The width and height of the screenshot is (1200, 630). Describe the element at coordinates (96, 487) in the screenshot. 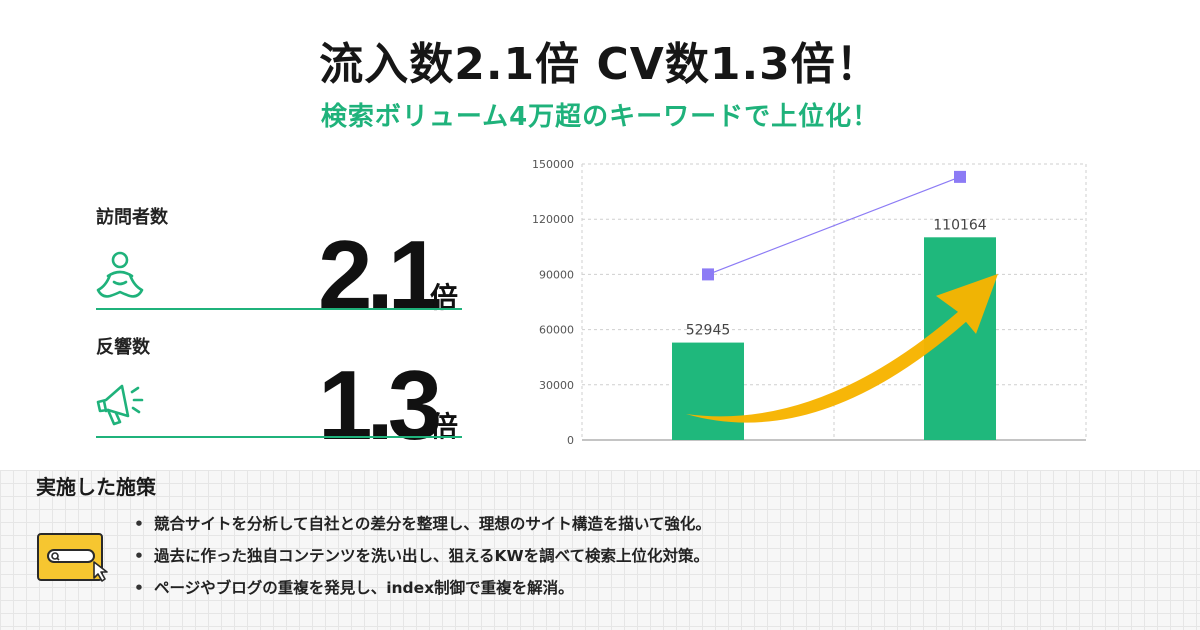

I see `section-title: 実施した施策` at that location.